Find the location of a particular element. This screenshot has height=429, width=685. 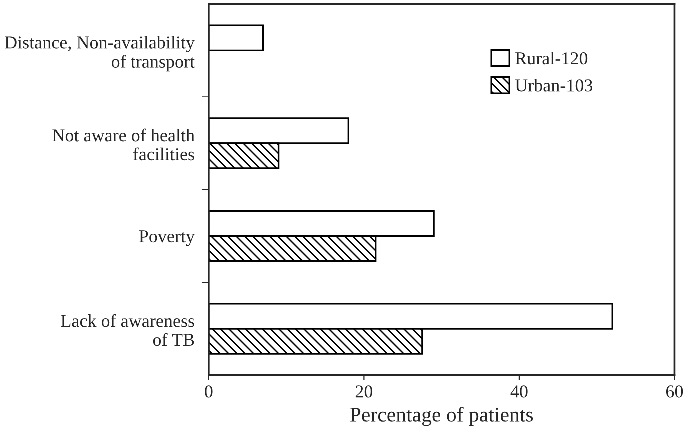

x-axis-title: Percentage of patients is located at coordinates (442, 416).